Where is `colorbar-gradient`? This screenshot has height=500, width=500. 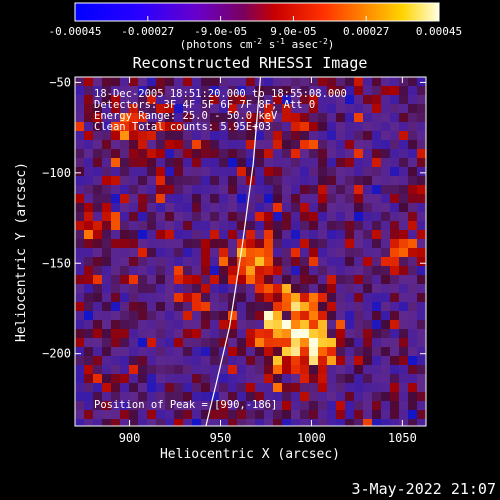
colorbar-gradient is located at coordinates (257, 12).